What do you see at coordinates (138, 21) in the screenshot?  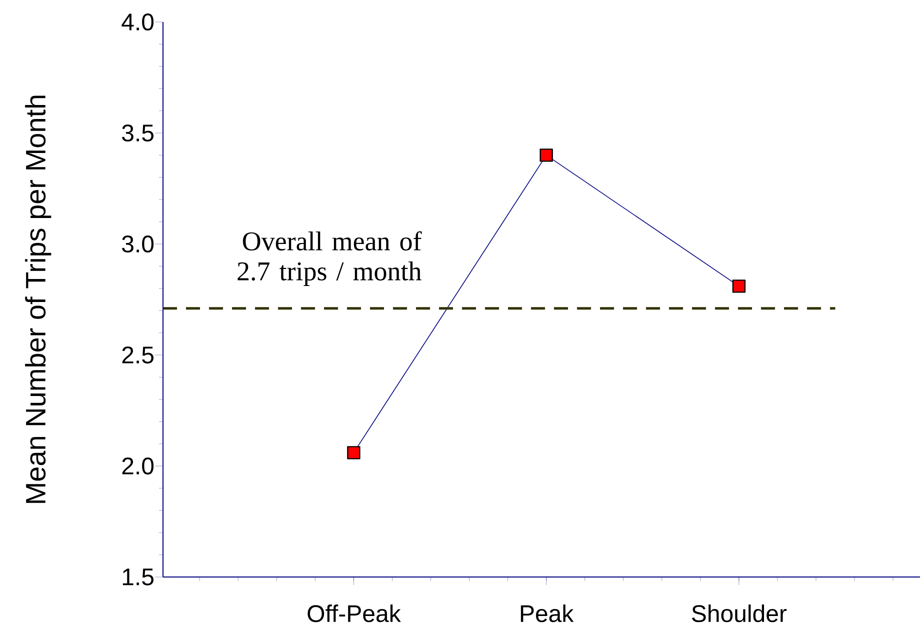 I see `y-tick-label: 4.0` at bounding box center [138, 21].